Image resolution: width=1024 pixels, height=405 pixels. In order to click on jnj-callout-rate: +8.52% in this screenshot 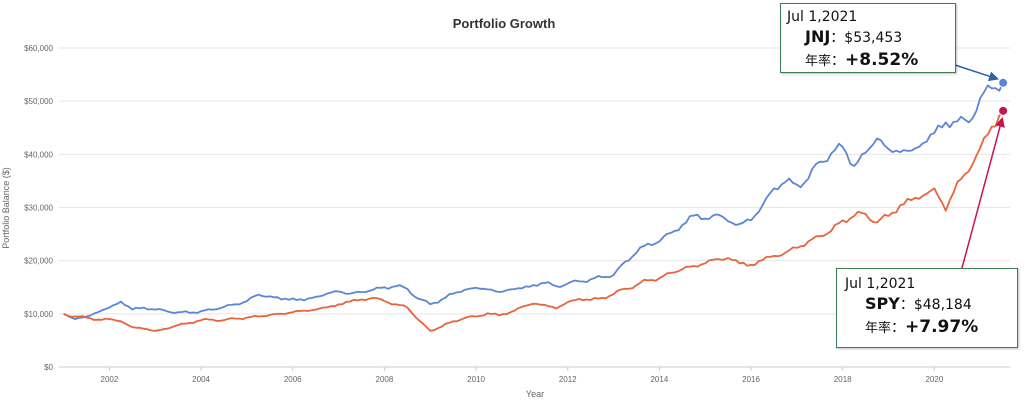, I will do `click(882, 60)`.